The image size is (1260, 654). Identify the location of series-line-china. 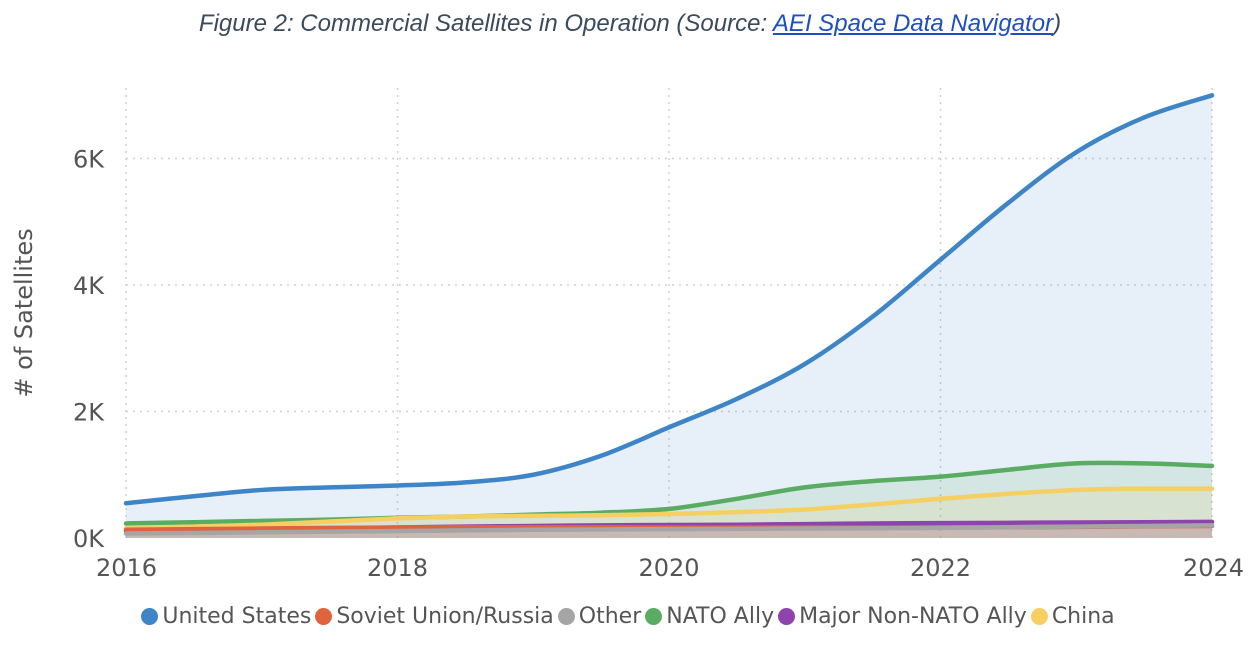
(669, 508).